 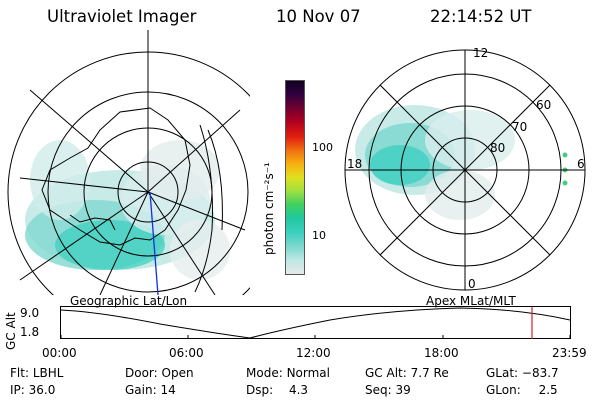 What do you see at coordinates (295, 177) in the screenshot?
I see `colorbar` at bounding box center [295, 177].